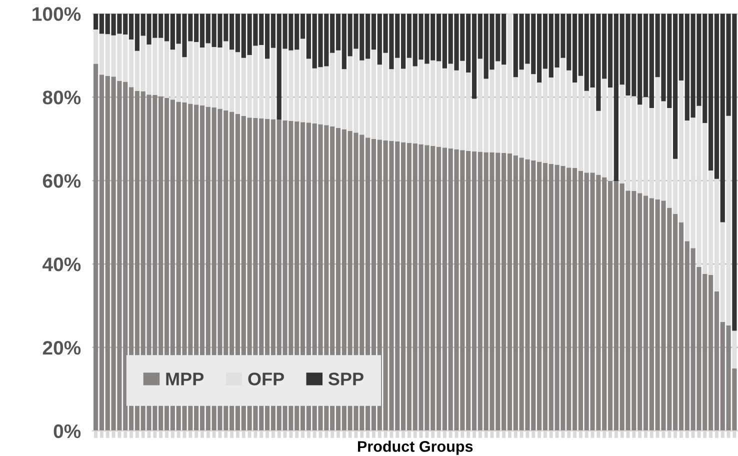 Image resolution: width=738 pixels, height=456 pixels. What do you see at coordinates (185, 379) in the screenshot?
I see `legend-label: MPP` at bounding box center [185, 379].